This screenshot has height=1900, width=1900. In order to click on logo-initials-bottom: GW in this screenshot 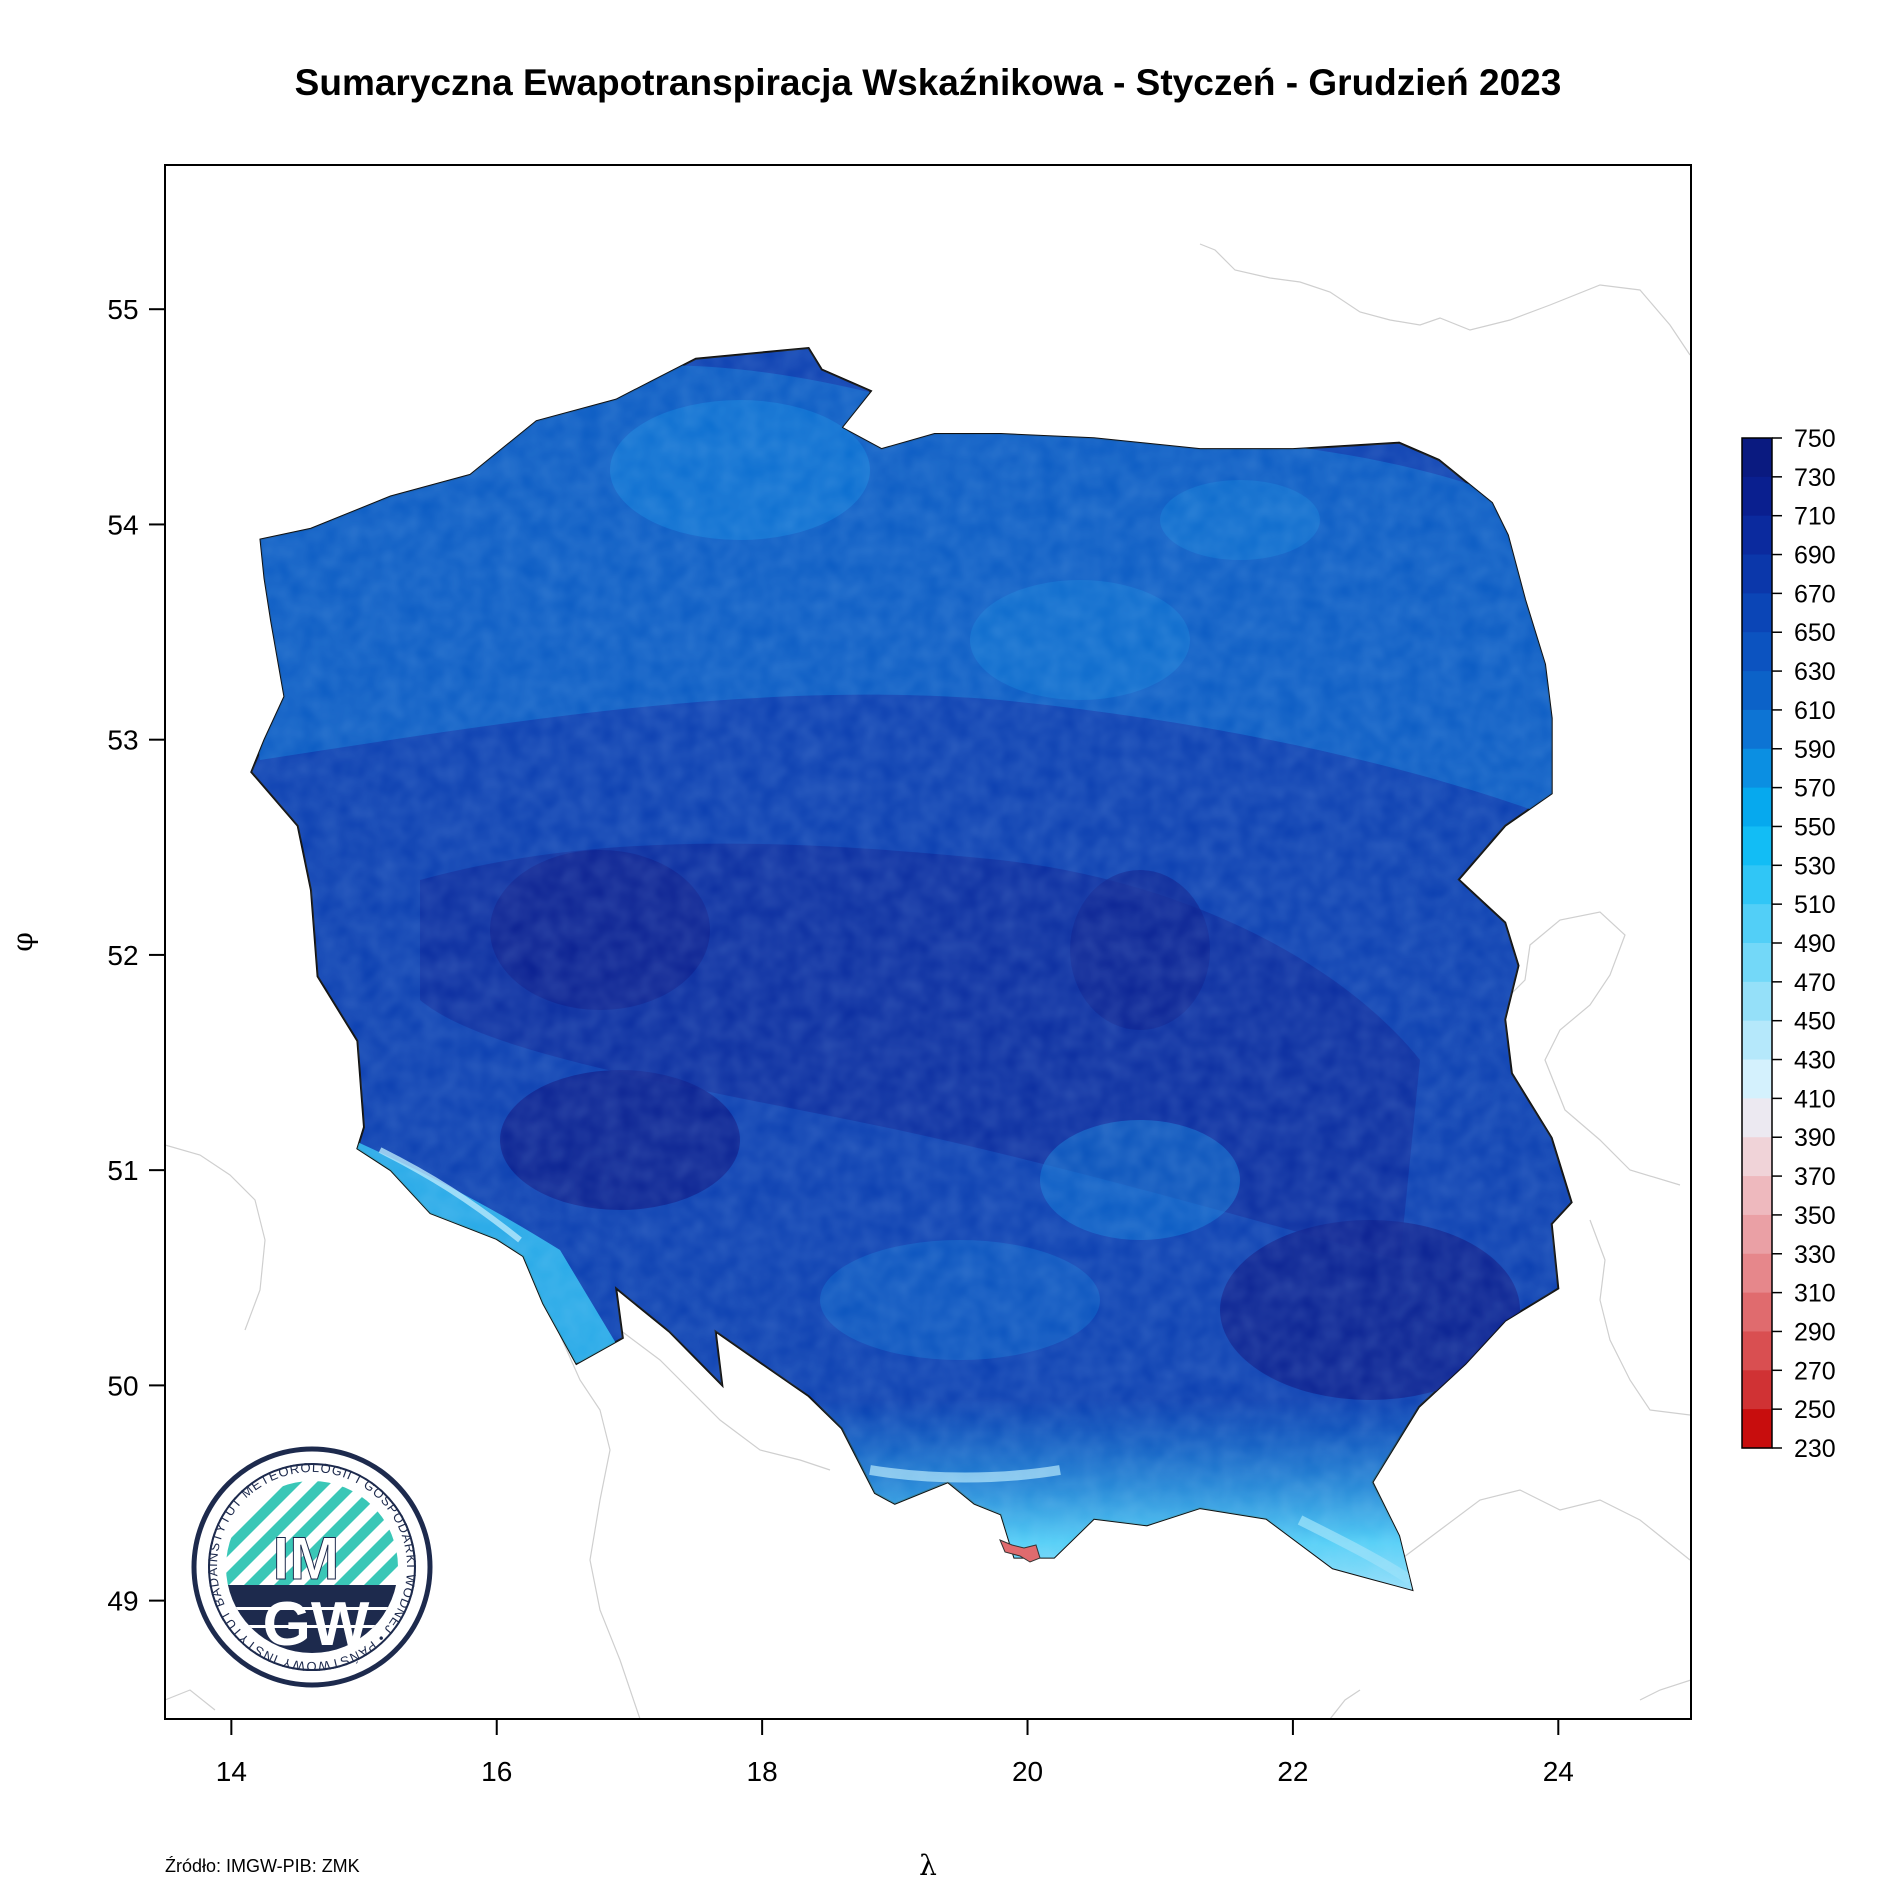, I will do `click(316, 1624)`.